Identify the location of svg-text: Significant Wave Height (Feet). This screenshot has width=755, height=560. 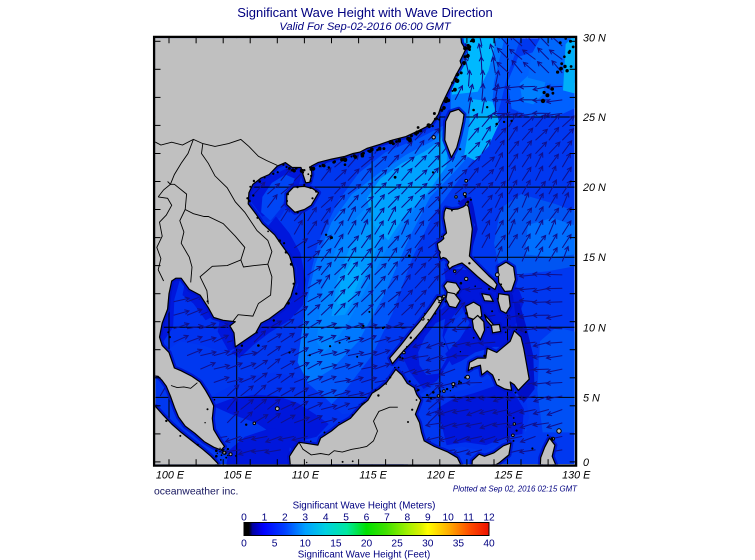
(364, 555).